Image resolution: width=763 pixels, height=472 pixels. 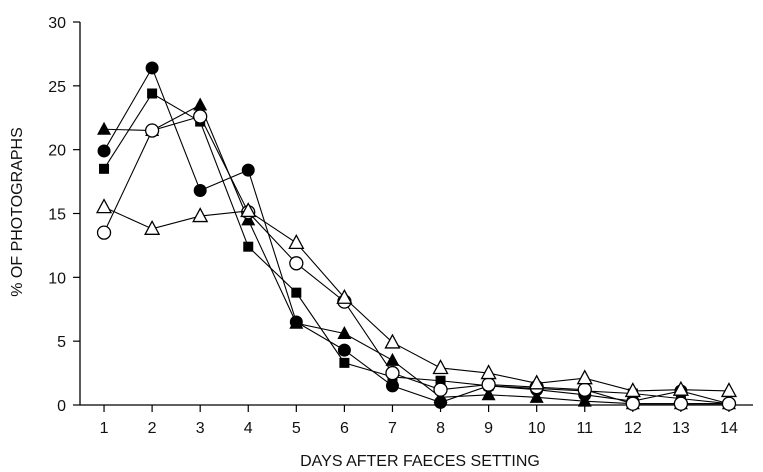 I want to click on x-tick-label: 1, so click(x=104, y=428).